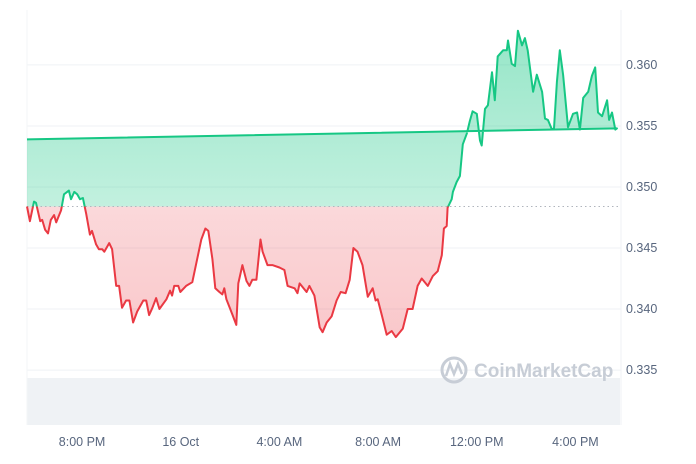 The image size is (696, 464). What do you see at coordinates (378, 442) in the screenshot?
I see `x-tick-label: 8:00 AM` at bounding box center [378, 442].